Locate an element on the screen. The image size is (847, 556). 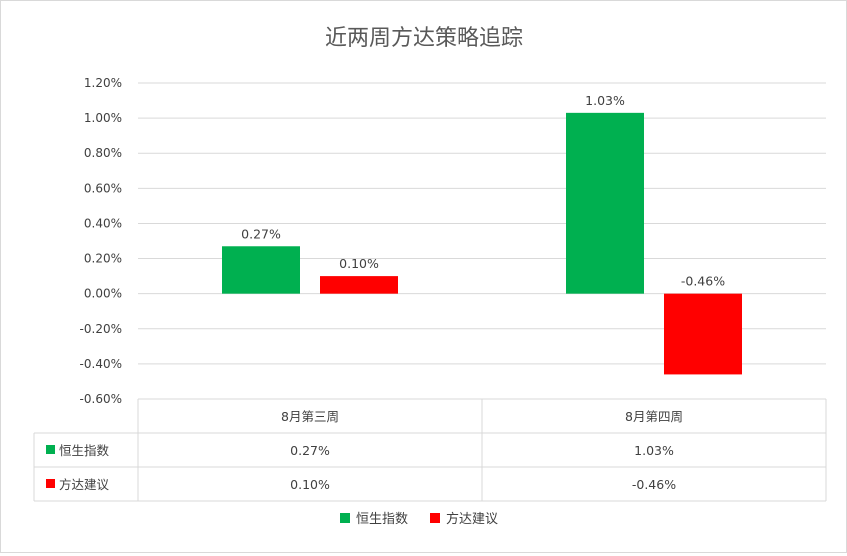
table-series-name: 恒生指数 is located at coordinates (84, 450).